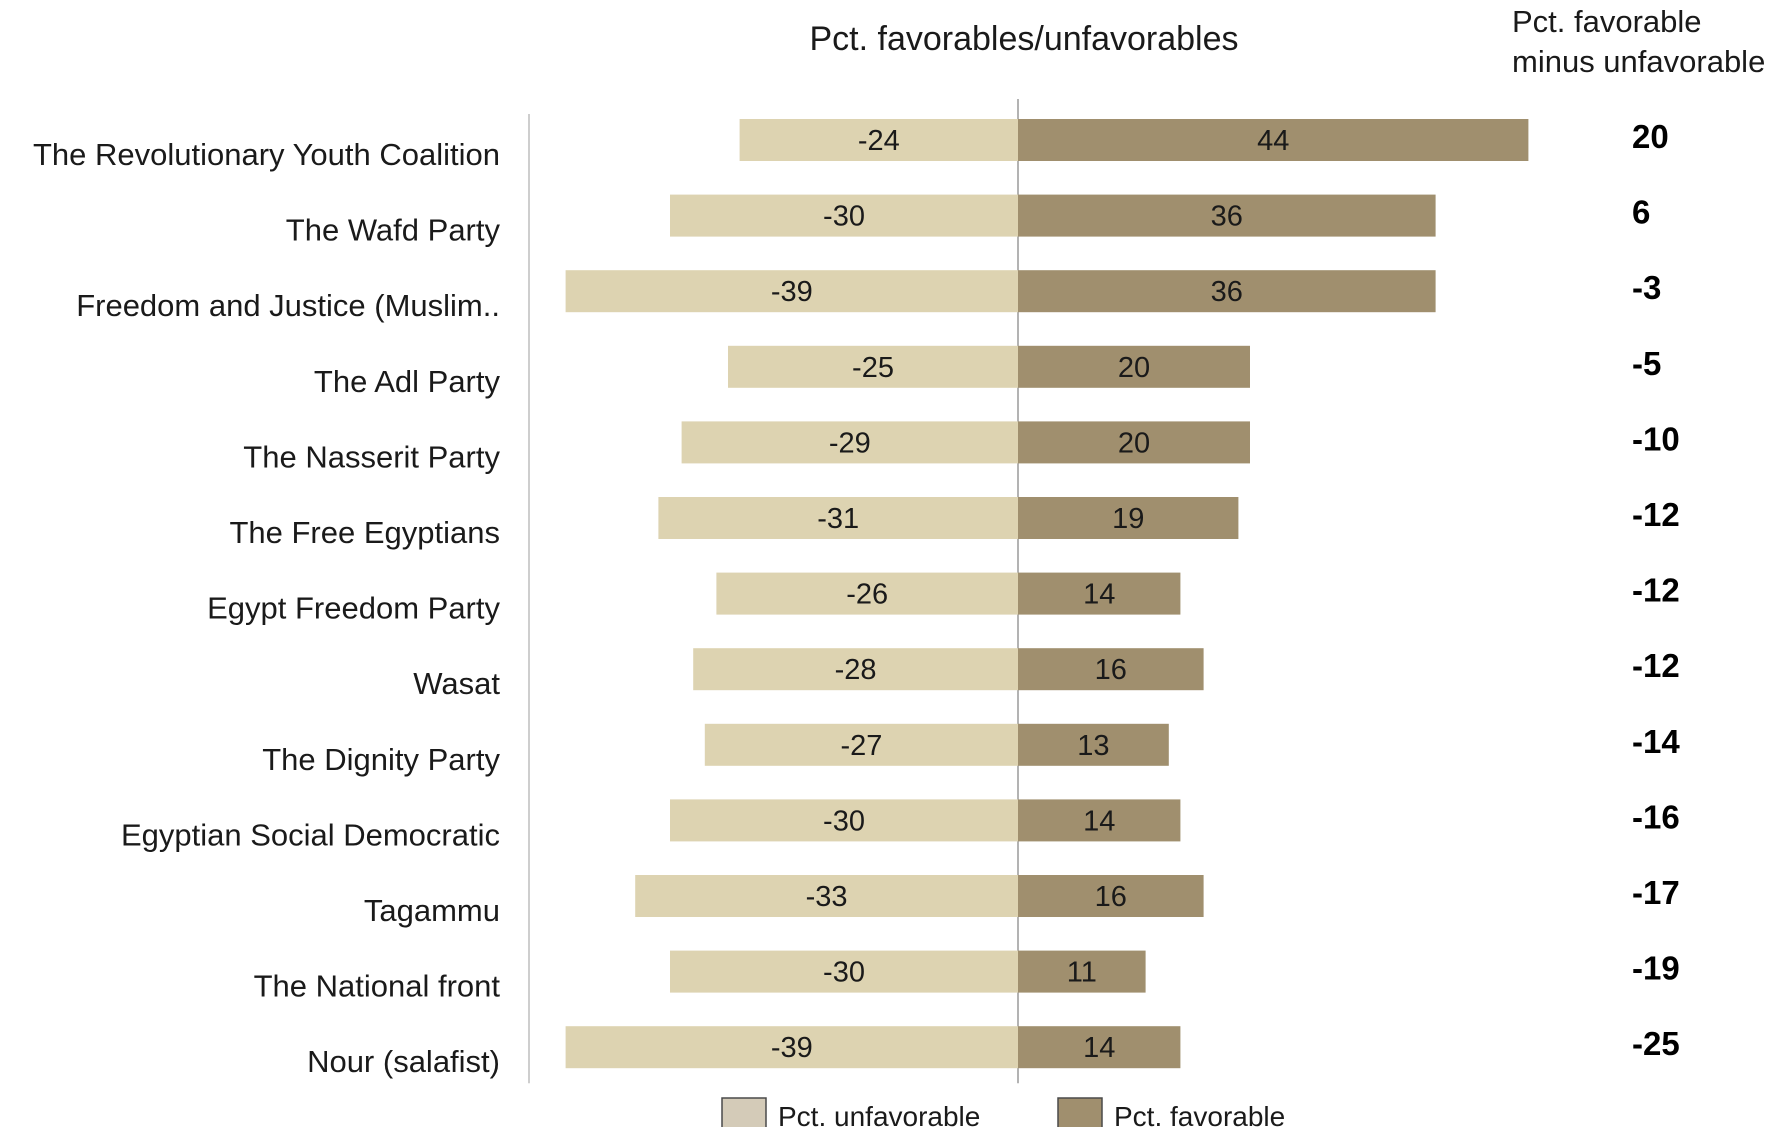 The height and width of the screenshot is (1127, 1780). What do you see at coordinates (1607, 21) in the screenshot?
I see `net-header-line-1: Pct. favorable` at bounding box center [1607, 21].